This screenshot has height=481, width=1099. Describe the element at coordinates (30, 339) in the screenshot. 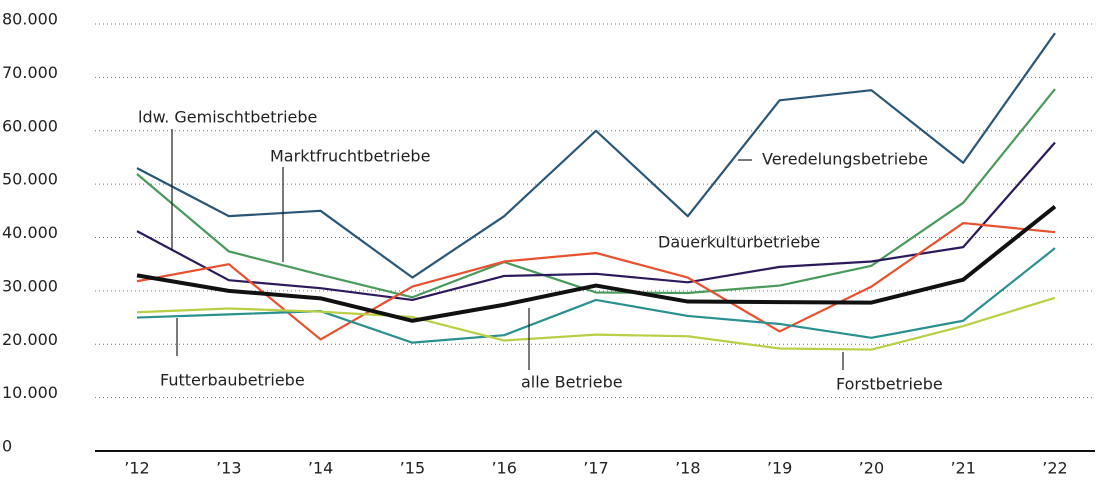

I see `y-tick-label: 20.000` at that location.